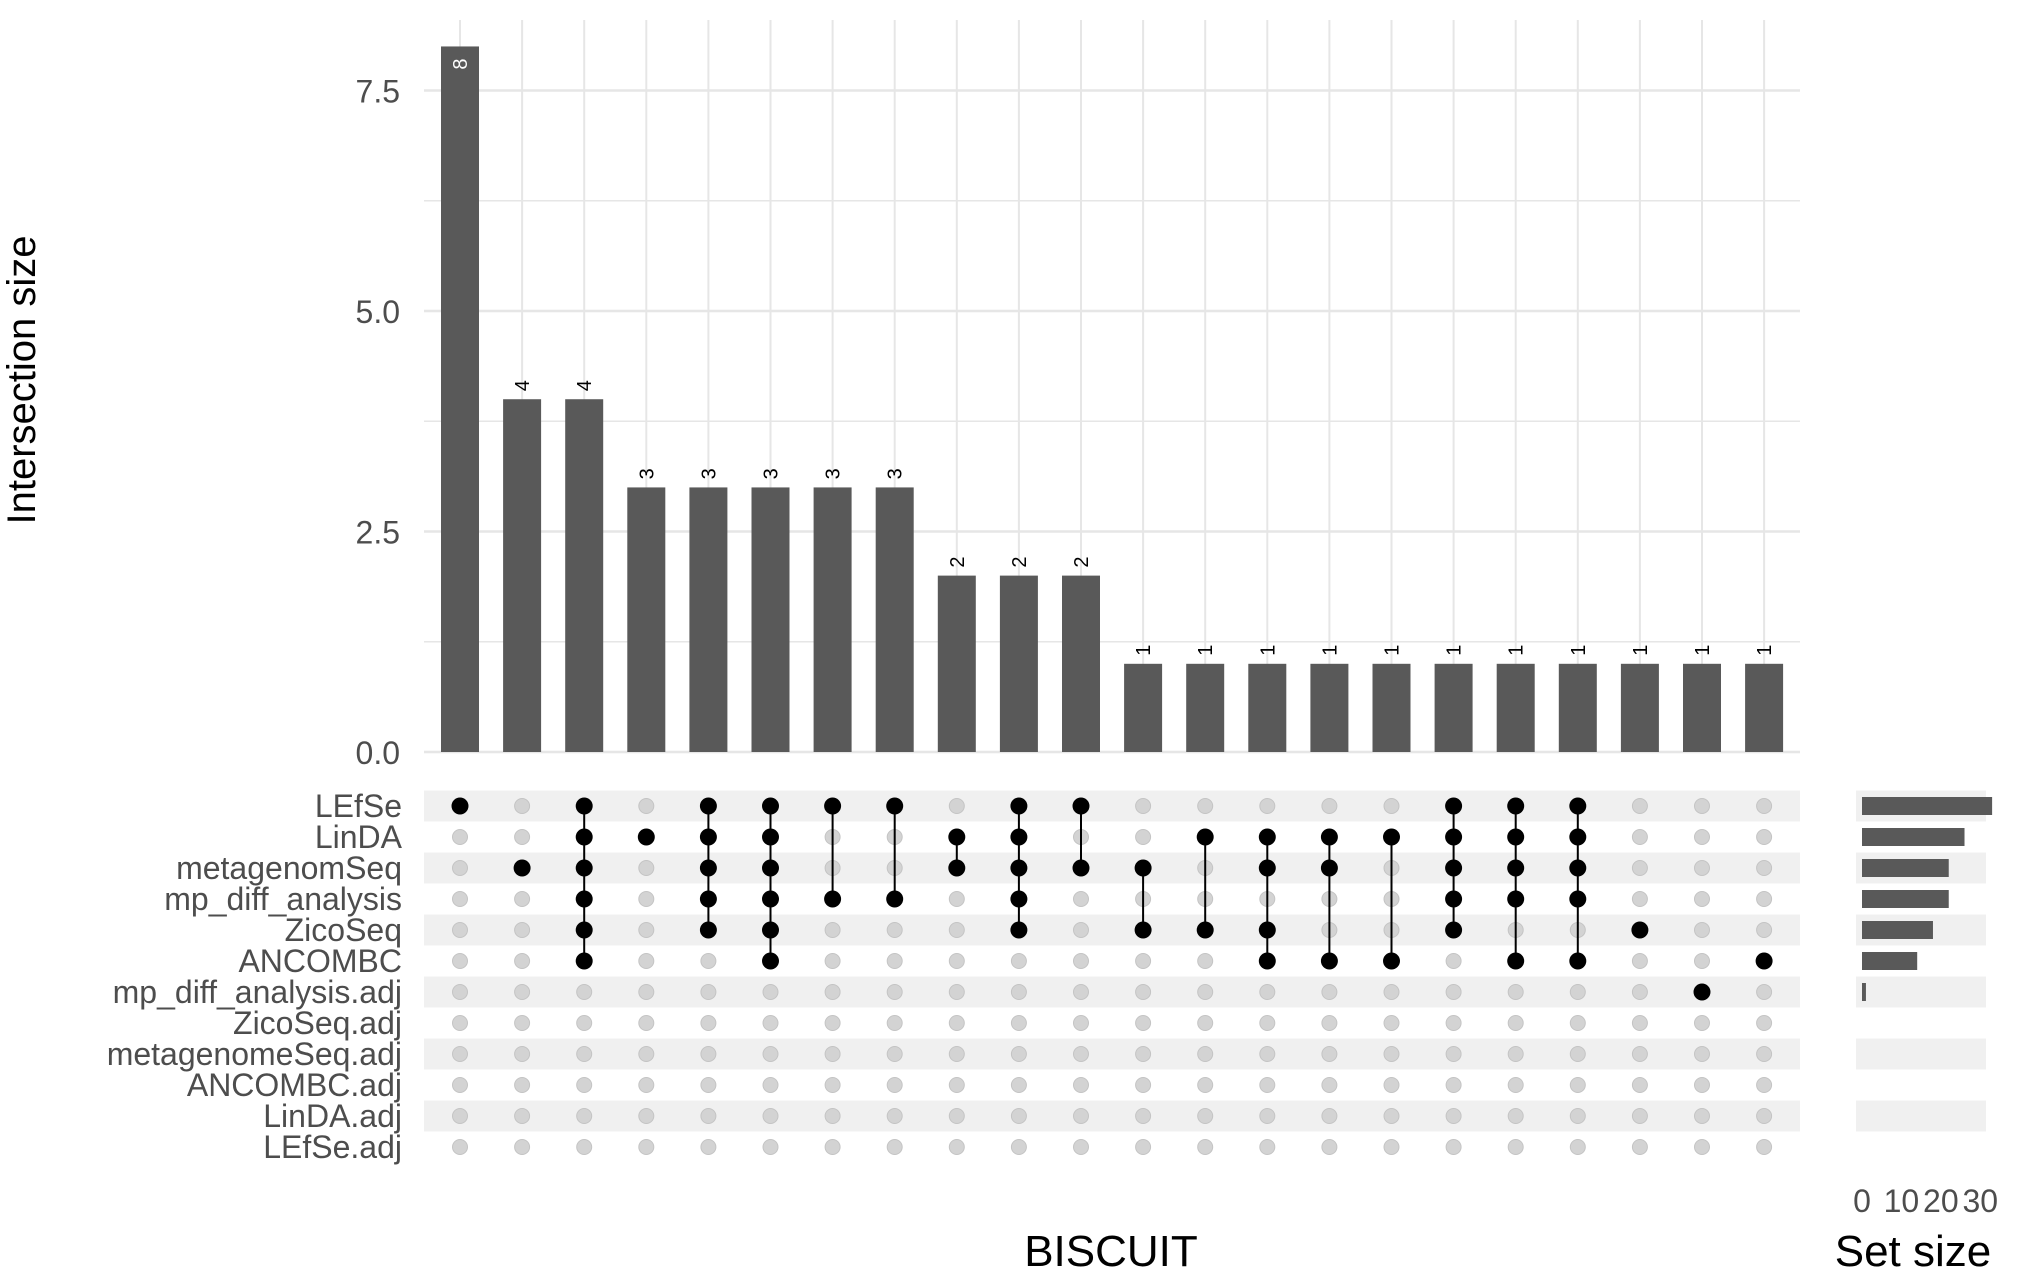 This screenshot has width=2017, height=1271. I want to click on set-label: mp_diff_analysis, so click(283, 899).